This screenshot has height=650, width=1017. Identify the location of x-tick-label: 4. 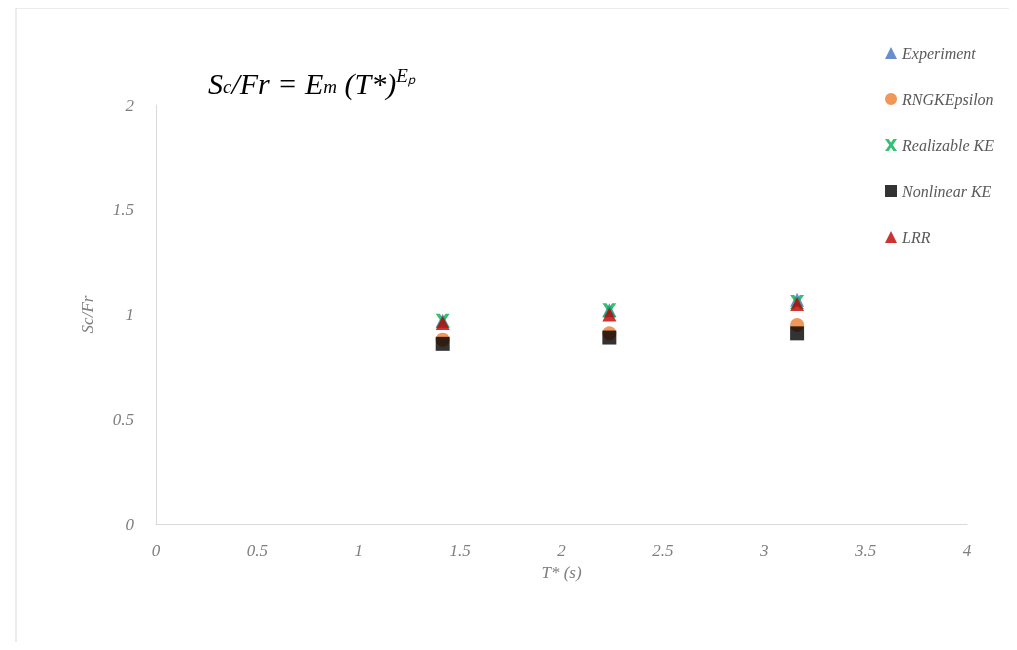
(967, 550).